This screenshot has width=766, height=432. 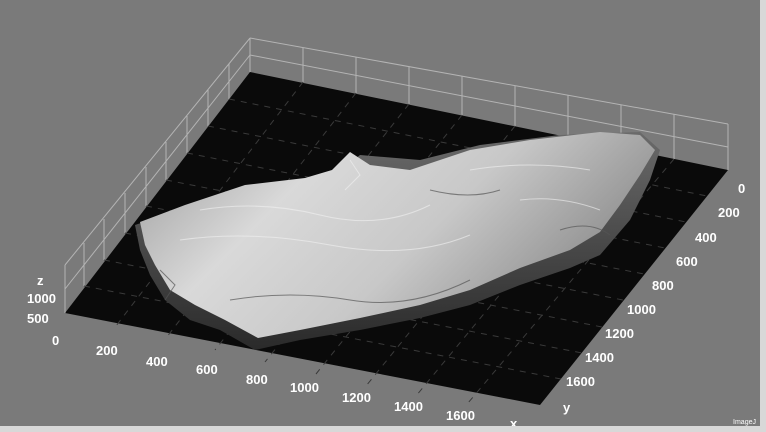 I want to click on x-tick-label: 200, so click(x=107, y=350).